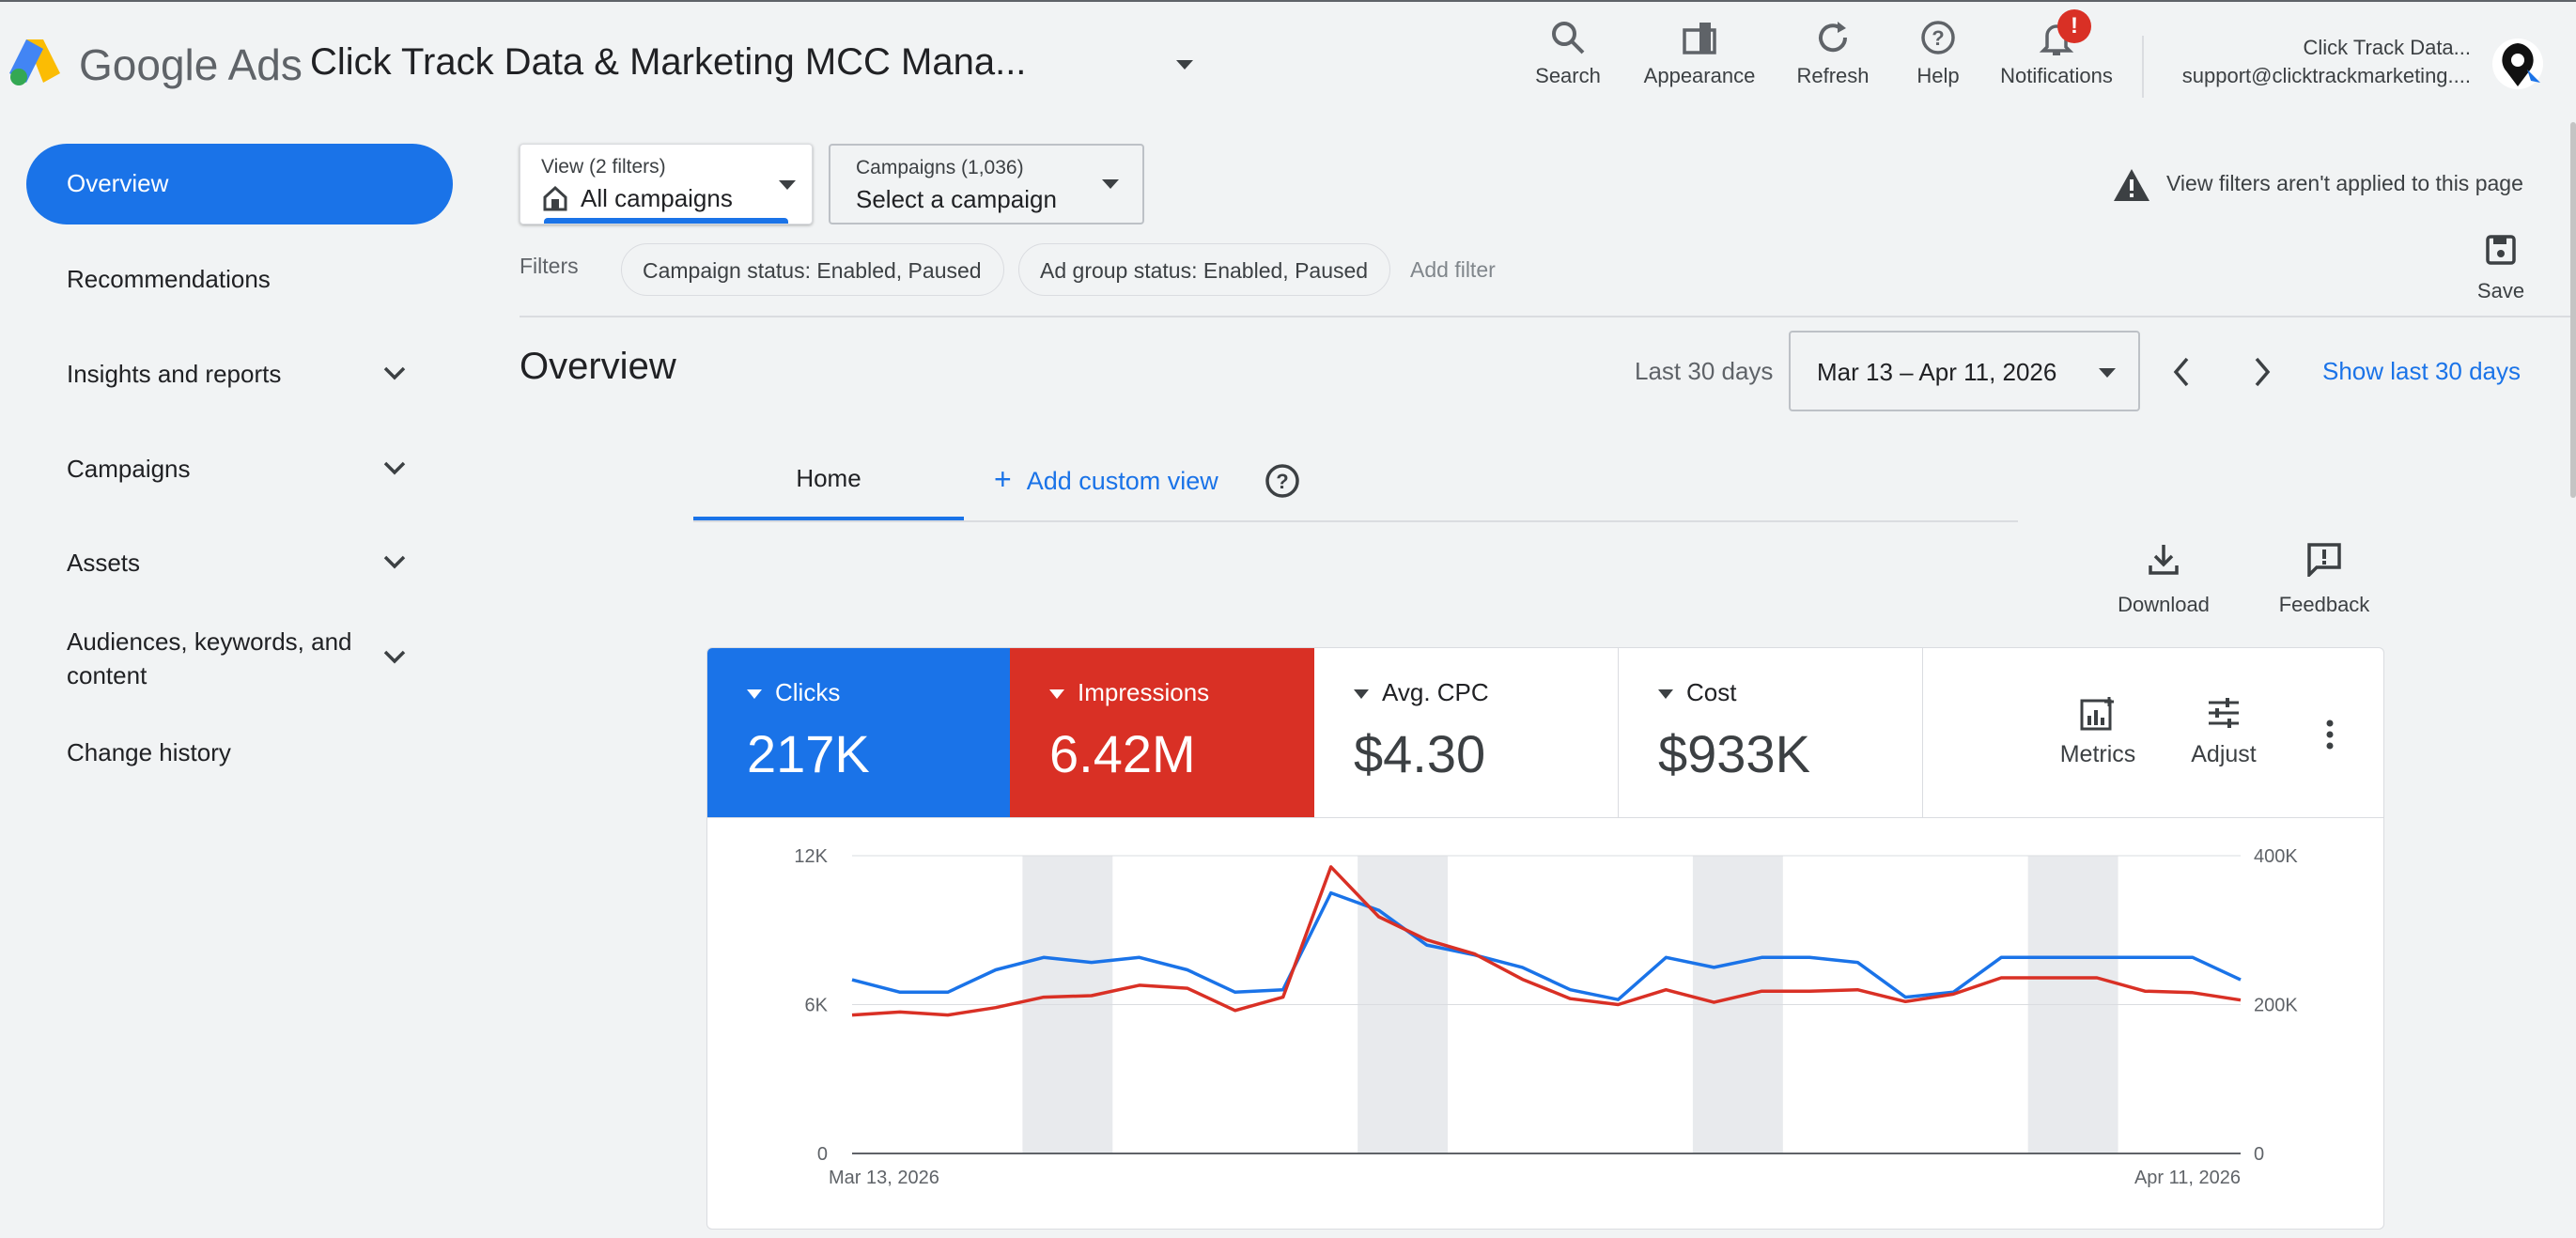 This screenshot has height=1238, width=2576. Describe the element at coordinates (2517, 64) in the screenshot. I see `avatar` at that location.